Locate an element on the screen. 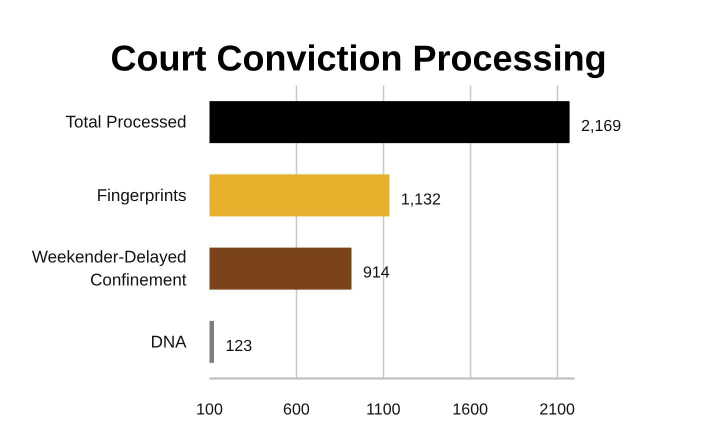 This screenshot has width=724, height=425. y-tick-label: Weekender-Delayed Confinement is located at coordinates (109, 269).